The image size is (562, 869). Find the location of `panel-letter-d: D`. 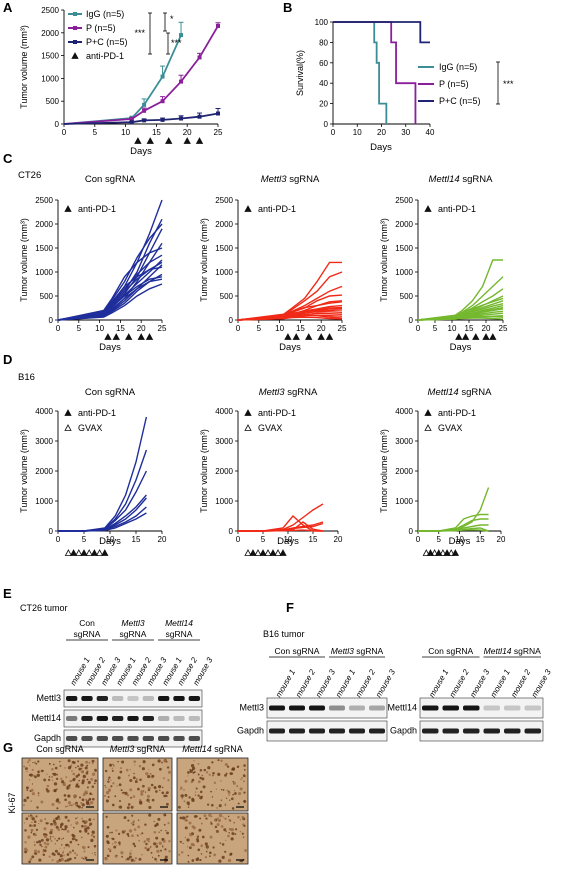

panel-letter-d: D is located at coordinates (7, 359).